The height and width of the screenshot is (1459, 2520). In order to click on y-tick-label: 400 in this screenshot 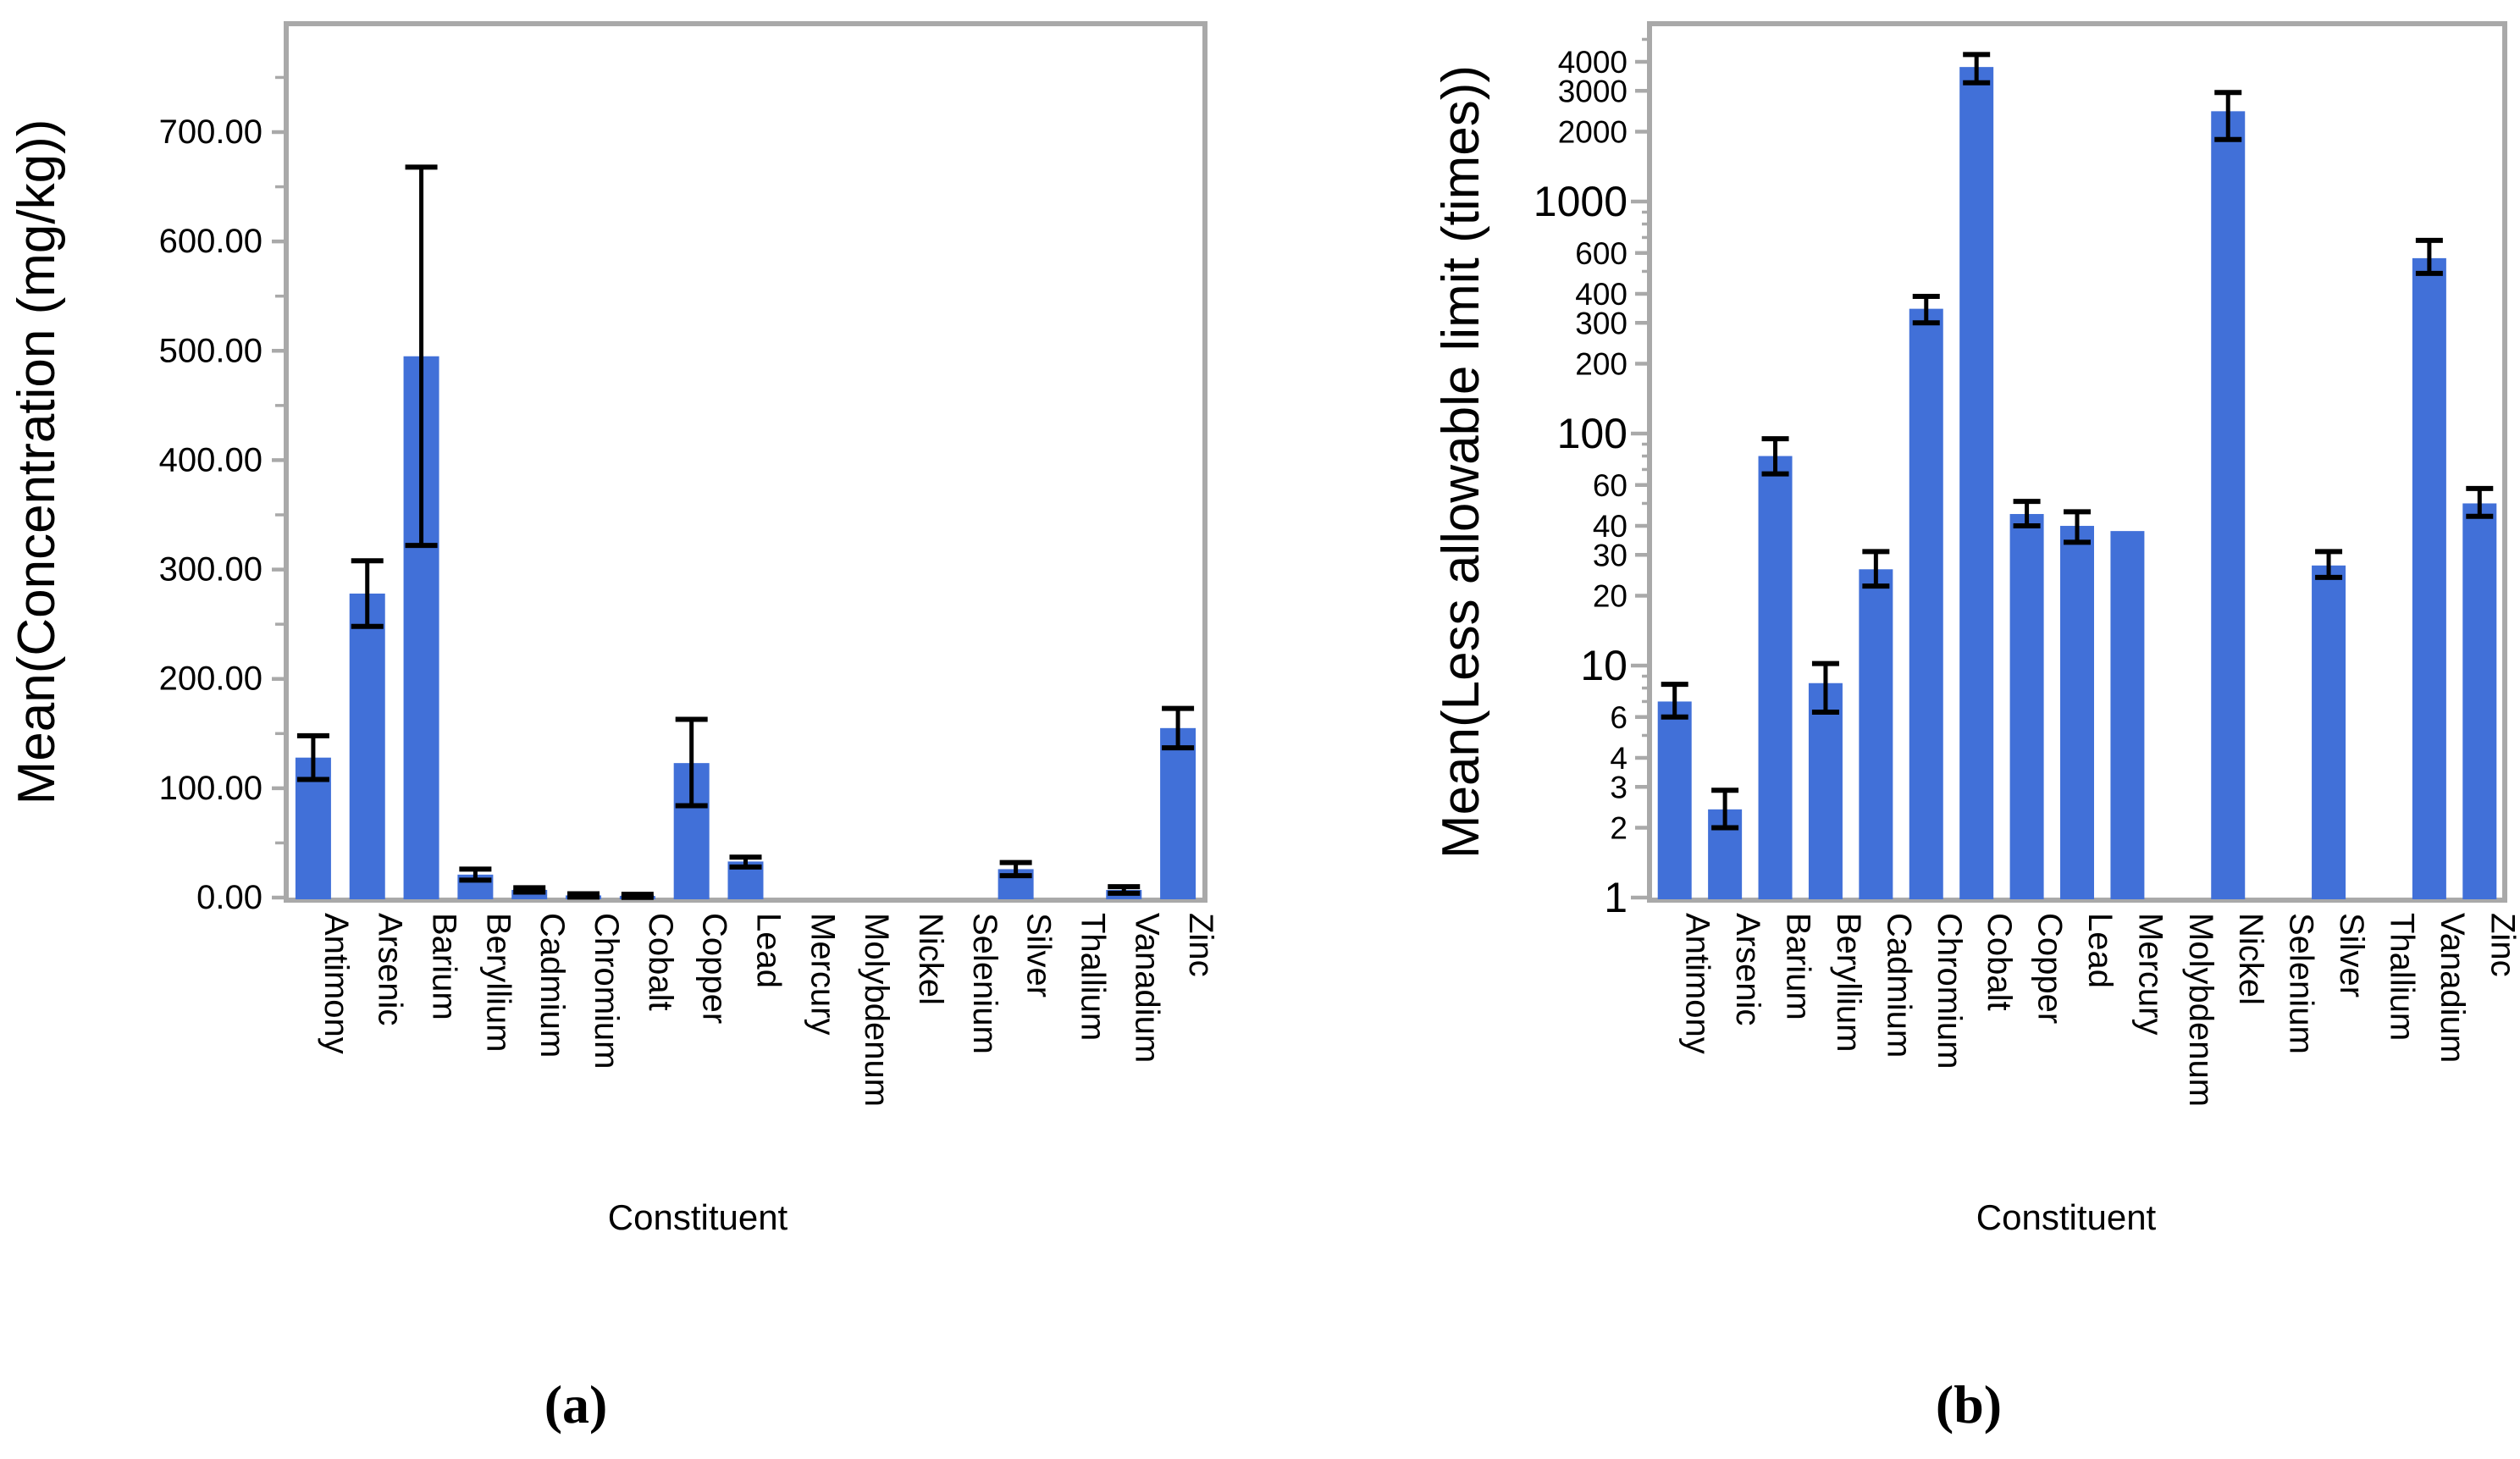, I will do `click(1601, 294)`.